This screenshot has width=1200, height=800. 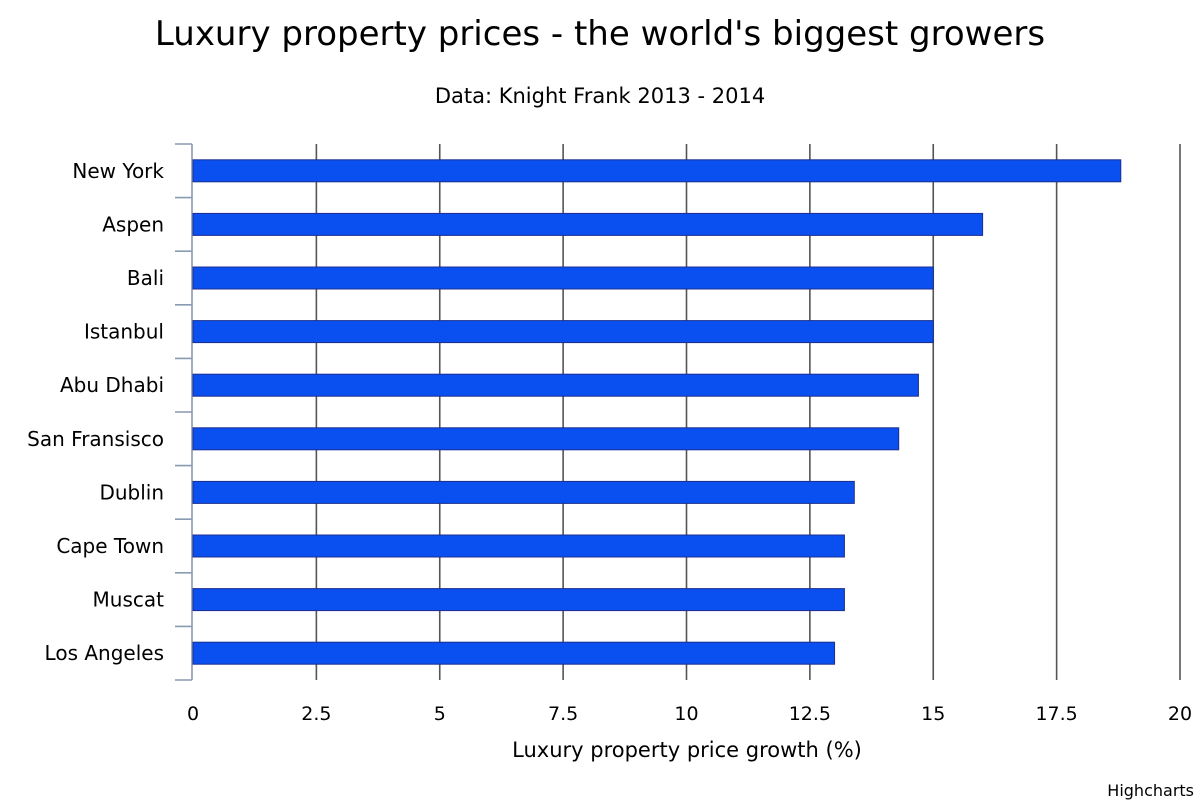 What do you see at coordinates (686, 714) in the screenshot?
I see `value-tick-label: 10` at bounding box center [686, 714].